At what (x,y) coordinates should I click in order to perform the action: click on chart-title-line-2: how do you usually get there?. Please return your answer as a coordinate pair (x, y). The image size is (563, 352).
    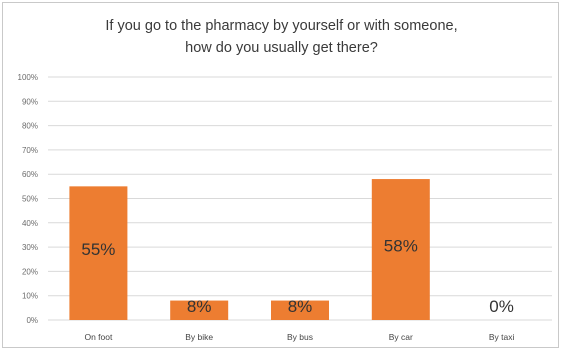
    Looking at the image, I should click on (281, 48).